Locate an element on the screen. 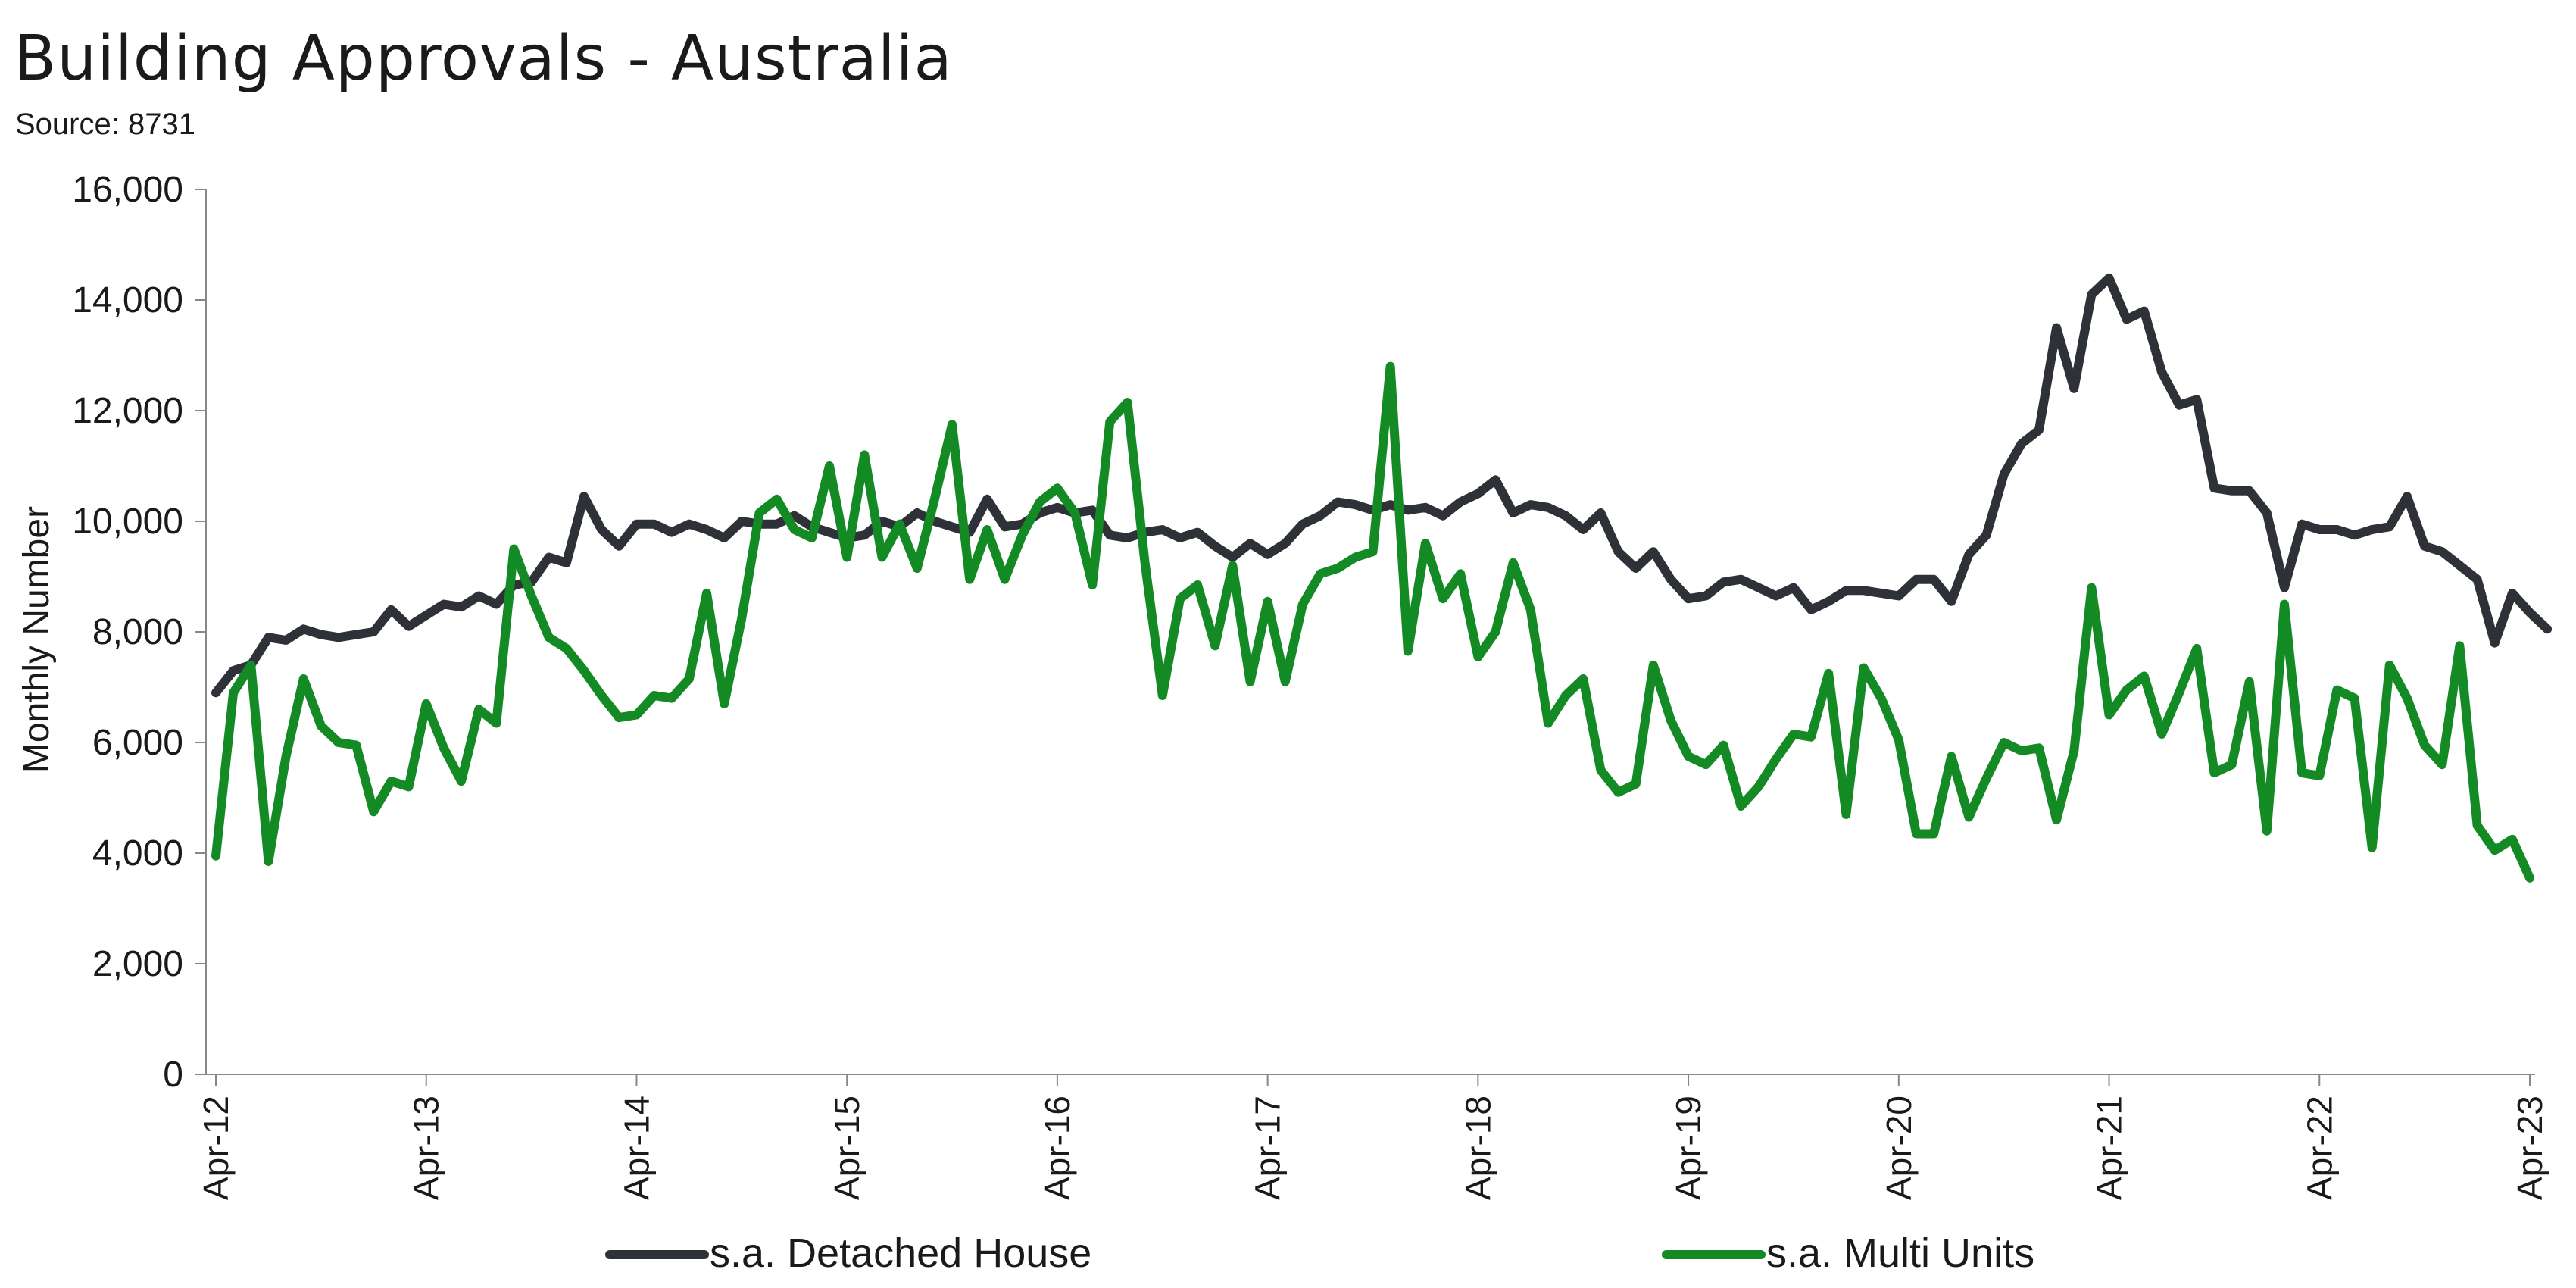 The image size is (2576, 1288). x-tick-label: Apr-14 is located at coordinates (637, 1148).